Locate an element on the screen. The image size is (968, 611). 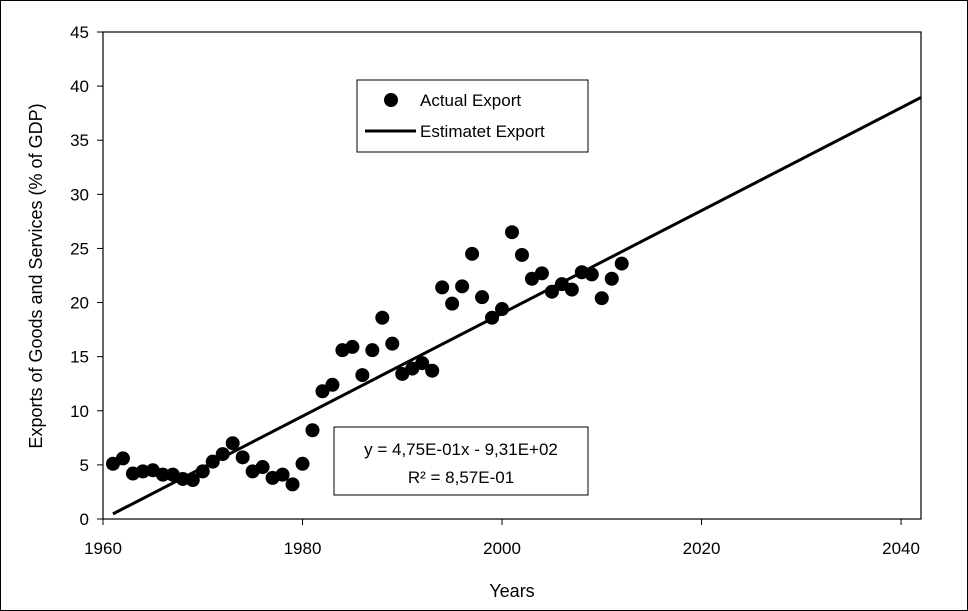
legend-label-actual: Actual Export is located at coordinates (470, 100).